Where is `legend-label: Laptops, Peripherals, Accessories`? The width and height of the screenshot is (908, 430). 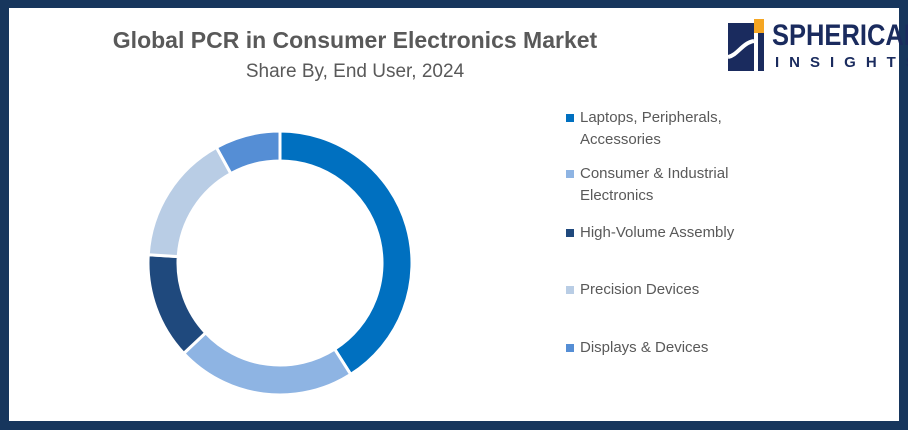 legend-label: Laptops, Peripherals, Accessories is located at coordinates (651, 128).